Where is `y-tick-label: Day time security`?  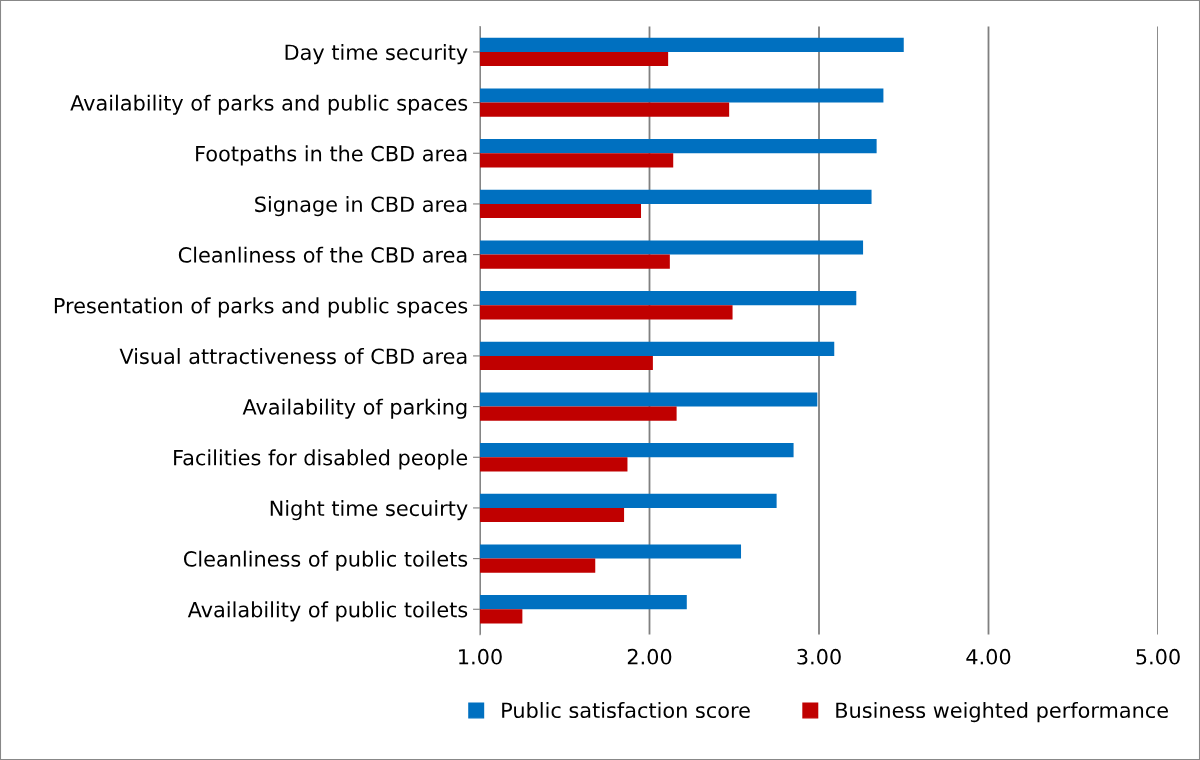
y-tick-label: Day time security is located at coordinates (376, 54).